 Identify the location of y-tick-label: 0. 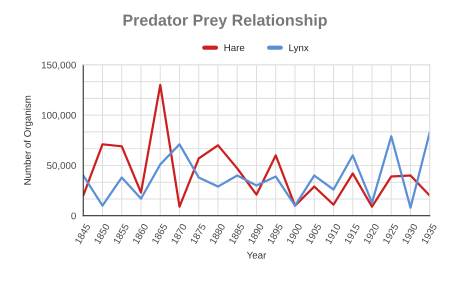
(73, 216).